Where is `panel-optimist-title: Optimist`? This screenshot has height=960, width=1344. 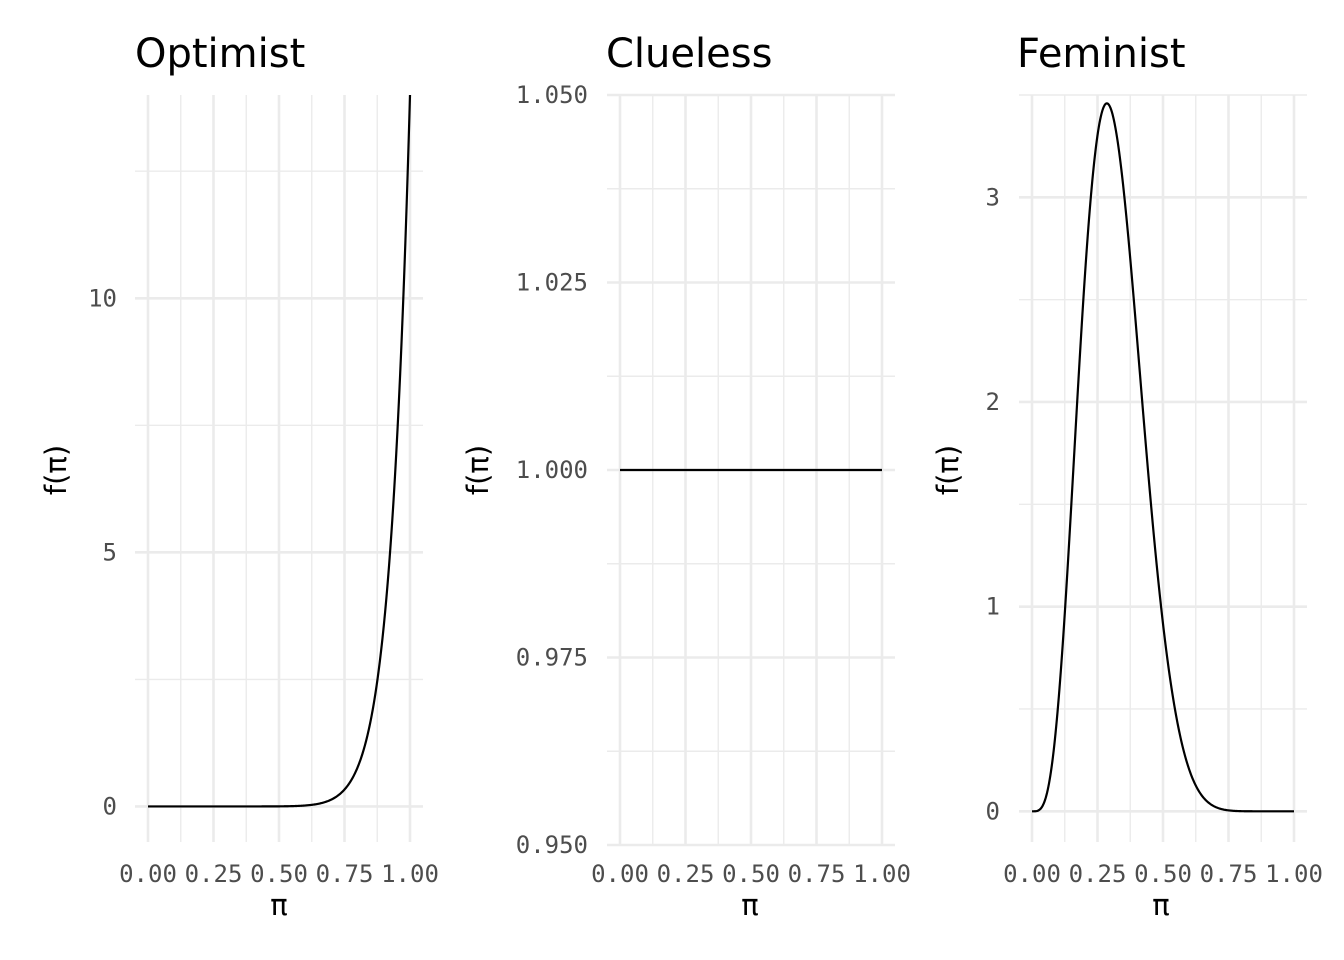 panel-optimist-title: Optimist is located at coordinates (220, 54).